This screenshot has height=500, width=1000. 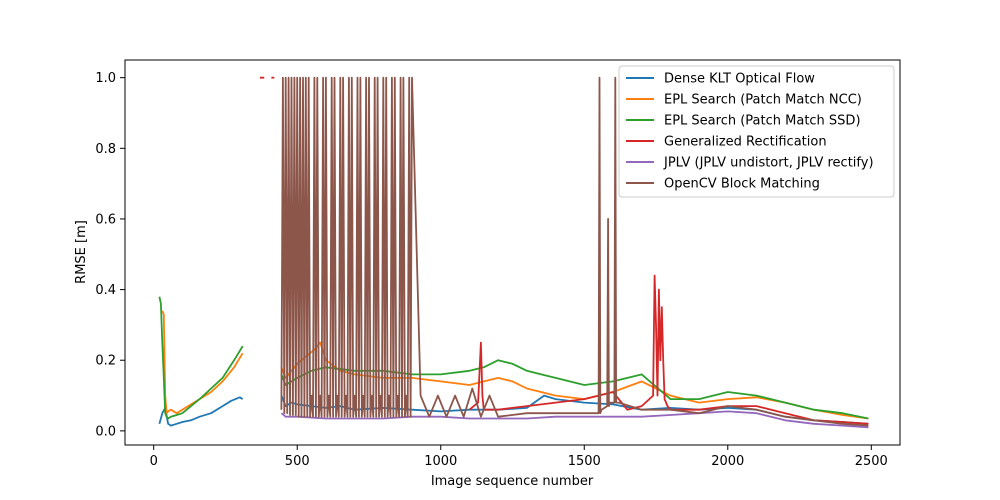 I want to click on x-tick-label: 500, so click(x=297, y=461).